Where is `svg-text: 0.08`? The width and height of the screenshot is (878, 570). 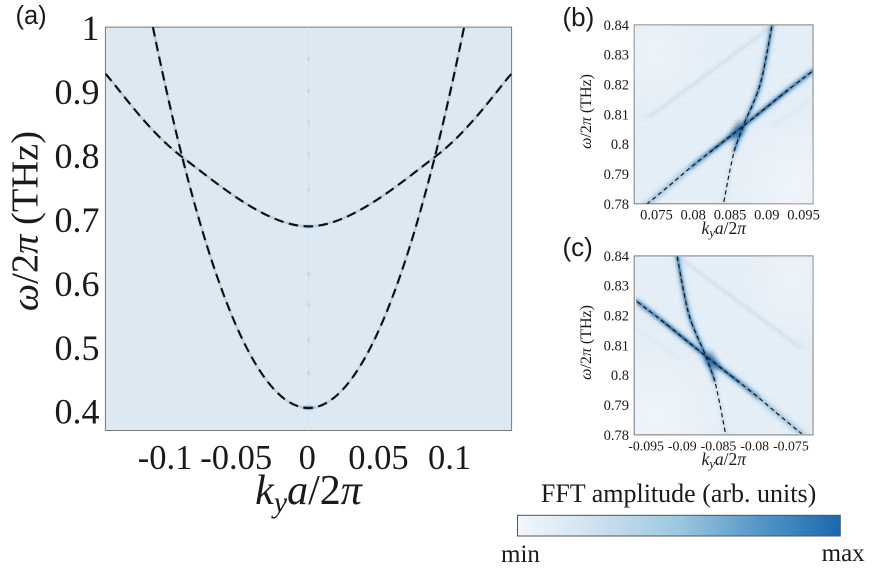 svg-text: 0.08 is located at coordinates (693, 216).